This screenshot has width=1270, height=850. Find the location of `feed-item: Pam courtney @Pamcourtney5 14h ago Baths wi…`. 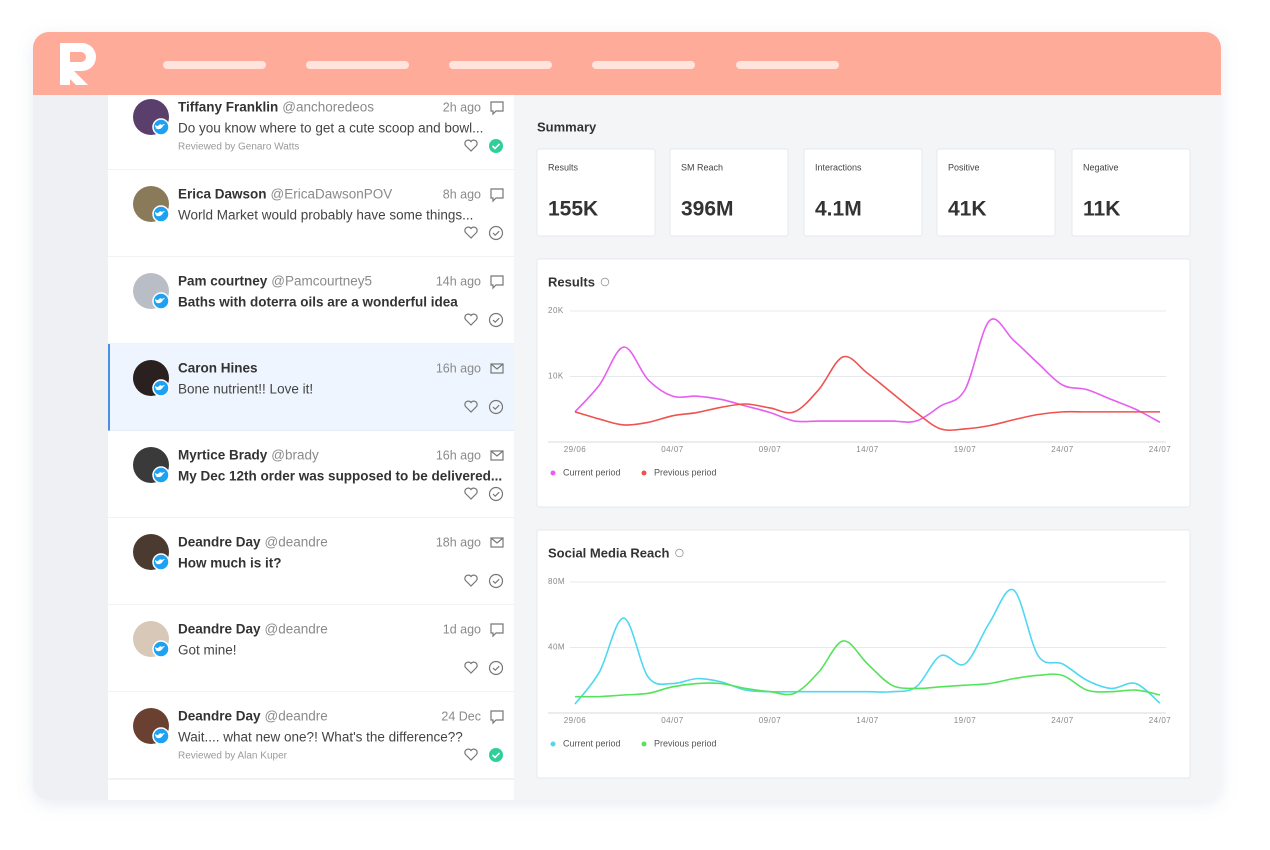

feed-item: Pam courtney @Pamcourtney5 14h ago Baths wi… is located at coordinates (311, 304).